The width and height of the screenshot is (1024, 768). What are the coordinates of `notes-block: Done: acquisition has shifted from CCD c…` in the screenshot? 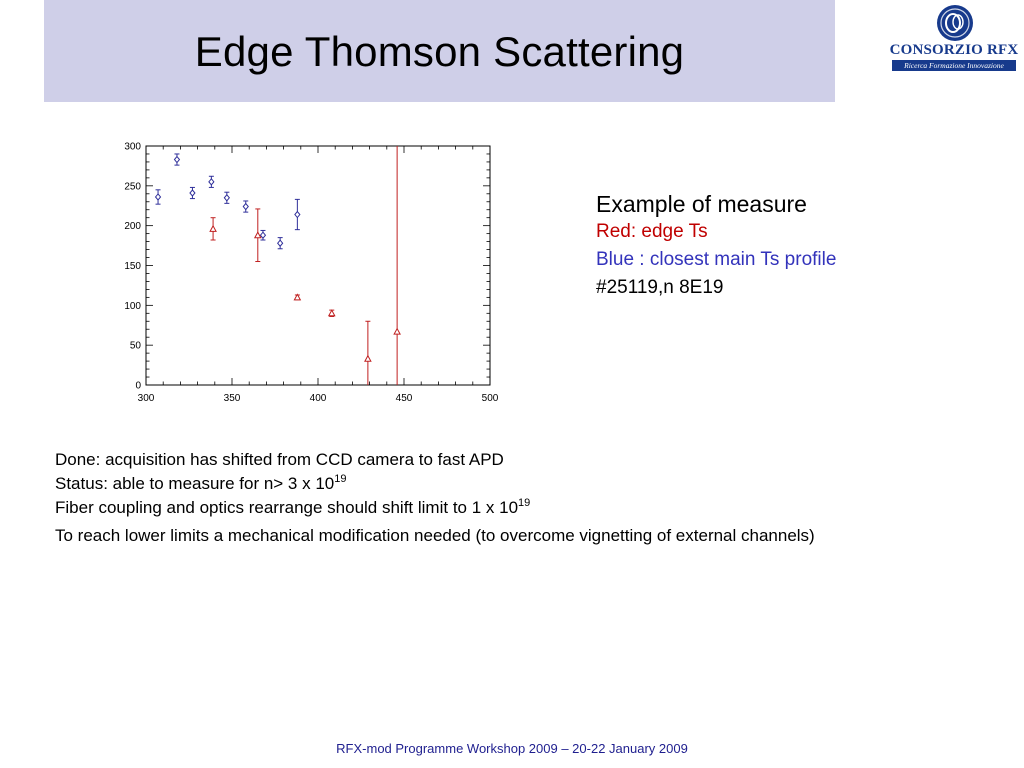 It's located at (435, 498).